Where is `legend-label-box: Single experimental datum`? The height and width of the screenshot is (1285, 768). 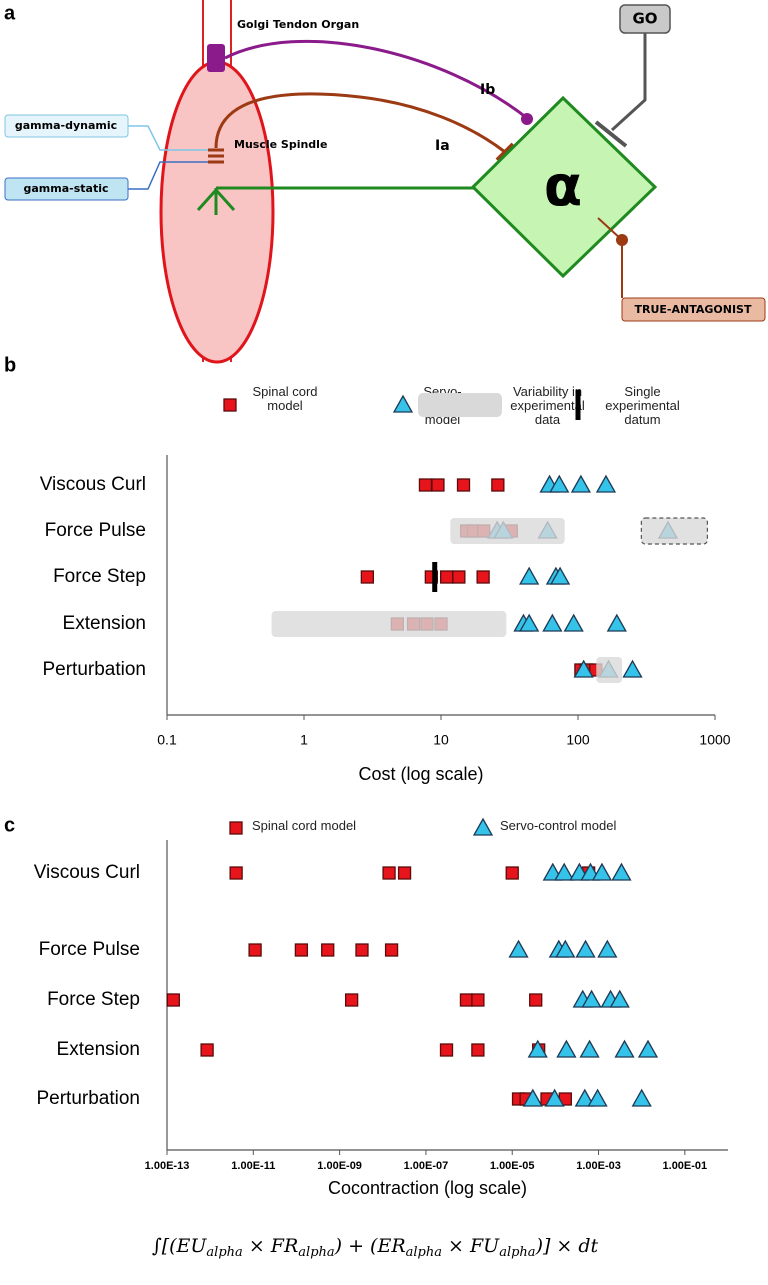 legend-label-box: Single experimental datum is located at coordinates (642, 406).